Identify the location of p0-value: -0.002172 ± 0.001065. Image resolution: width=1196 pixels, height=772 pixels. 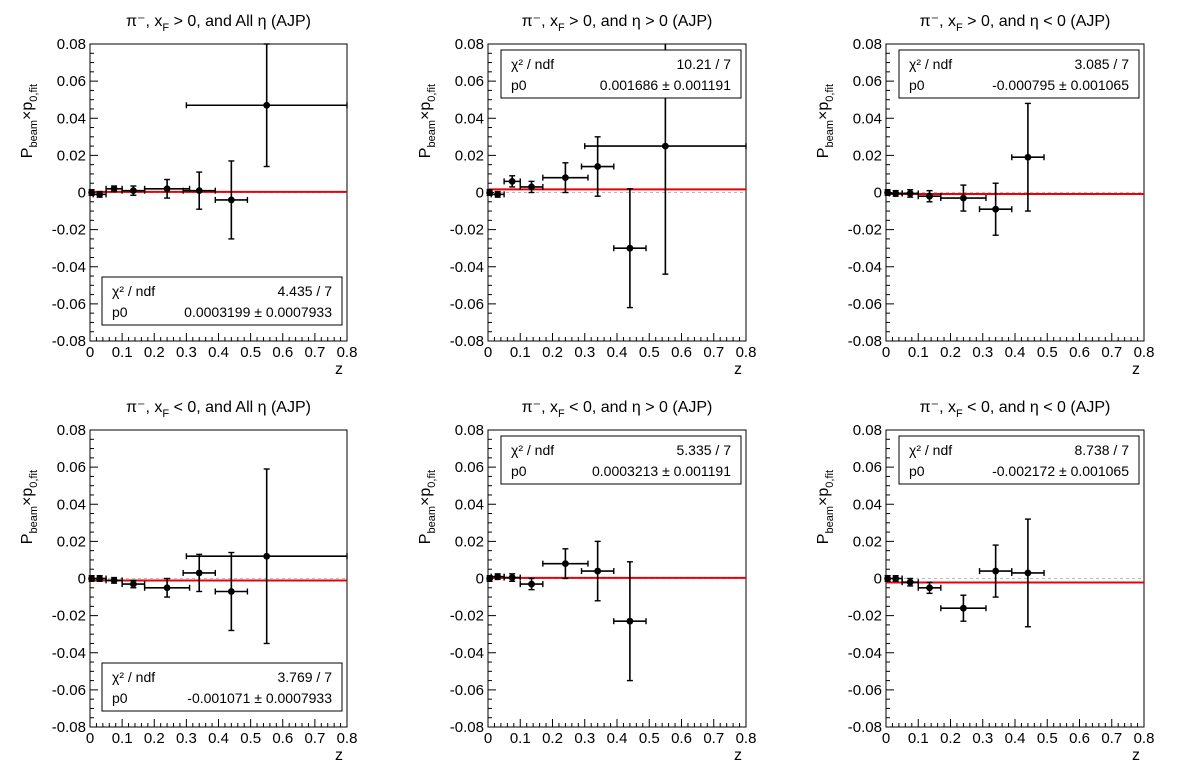
(1060, 471).